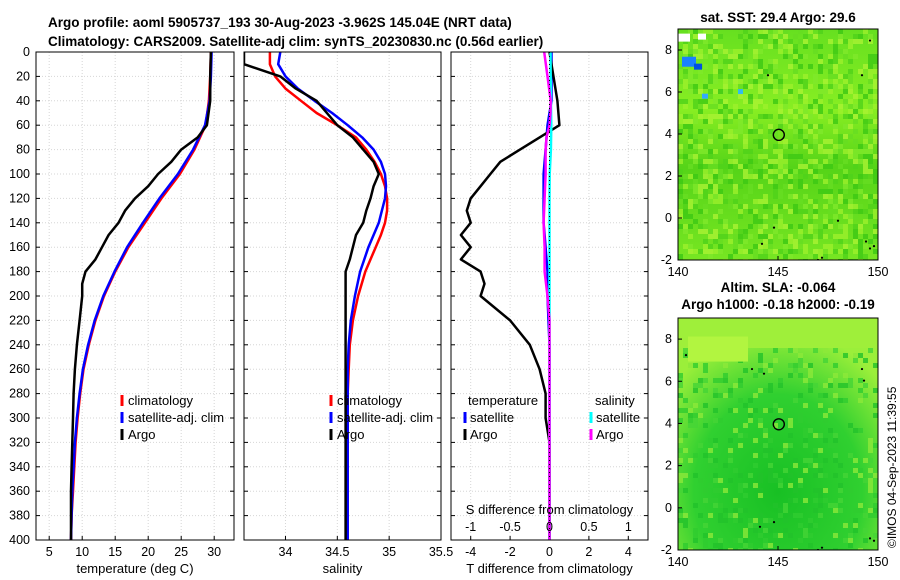 The height and width of the screenshot is (580, 900). What do you see at coordinates (19, 369) in the screenshot?
I see `y-tick-label: 260` at bounding box center [19, 369].